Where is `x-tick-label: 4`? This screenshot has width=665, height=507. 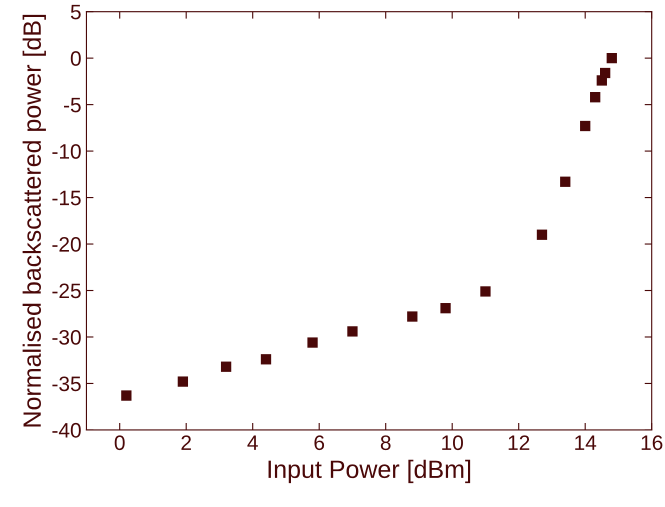 x-tick-label: 4 is located at coordinates (252, 443).